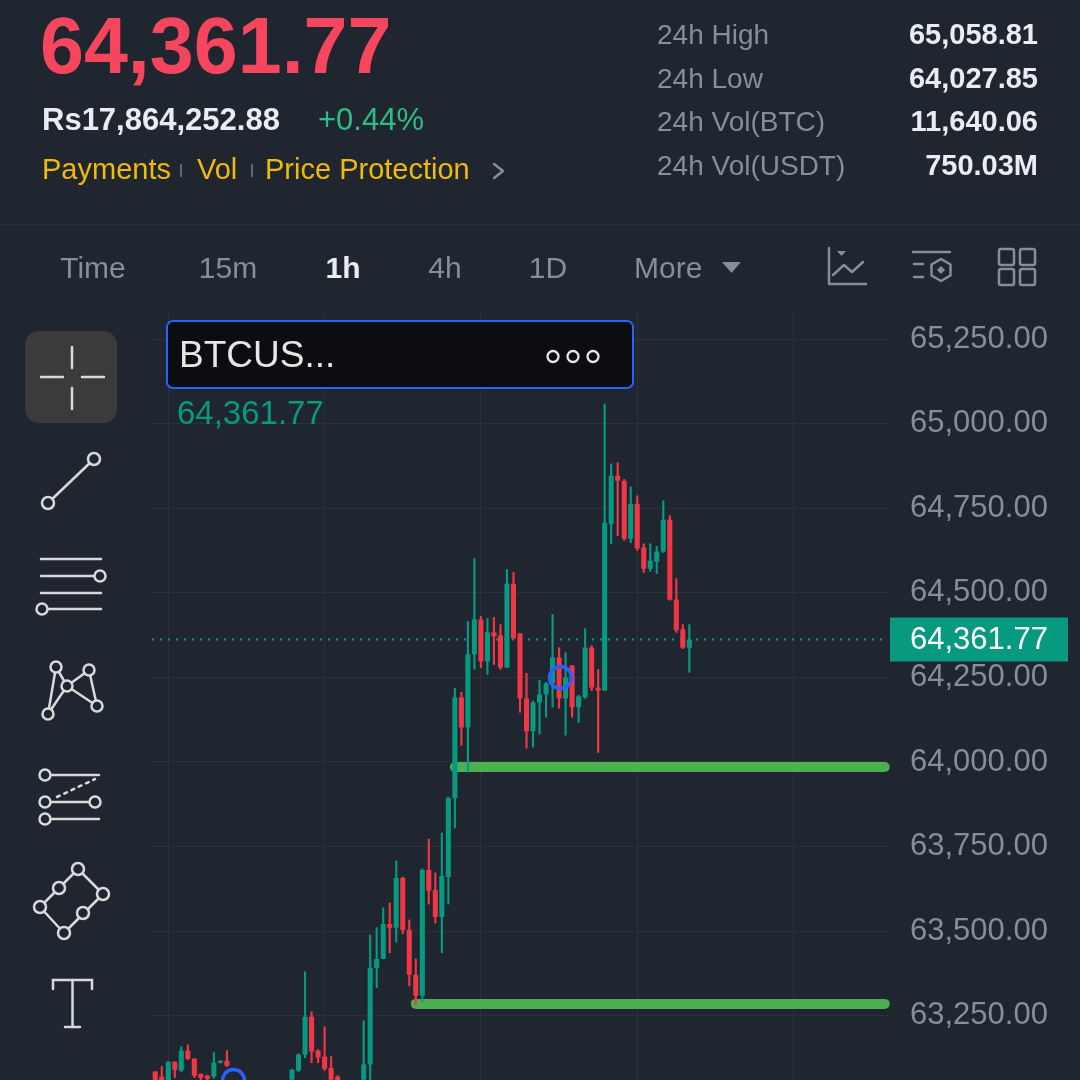 This screenshot has height=1080, width=1080. What do you see at coordinates (979, 675) in the screenshot?
I see `y-tick-label: 64,250.00` at bounding box center [979, 675].